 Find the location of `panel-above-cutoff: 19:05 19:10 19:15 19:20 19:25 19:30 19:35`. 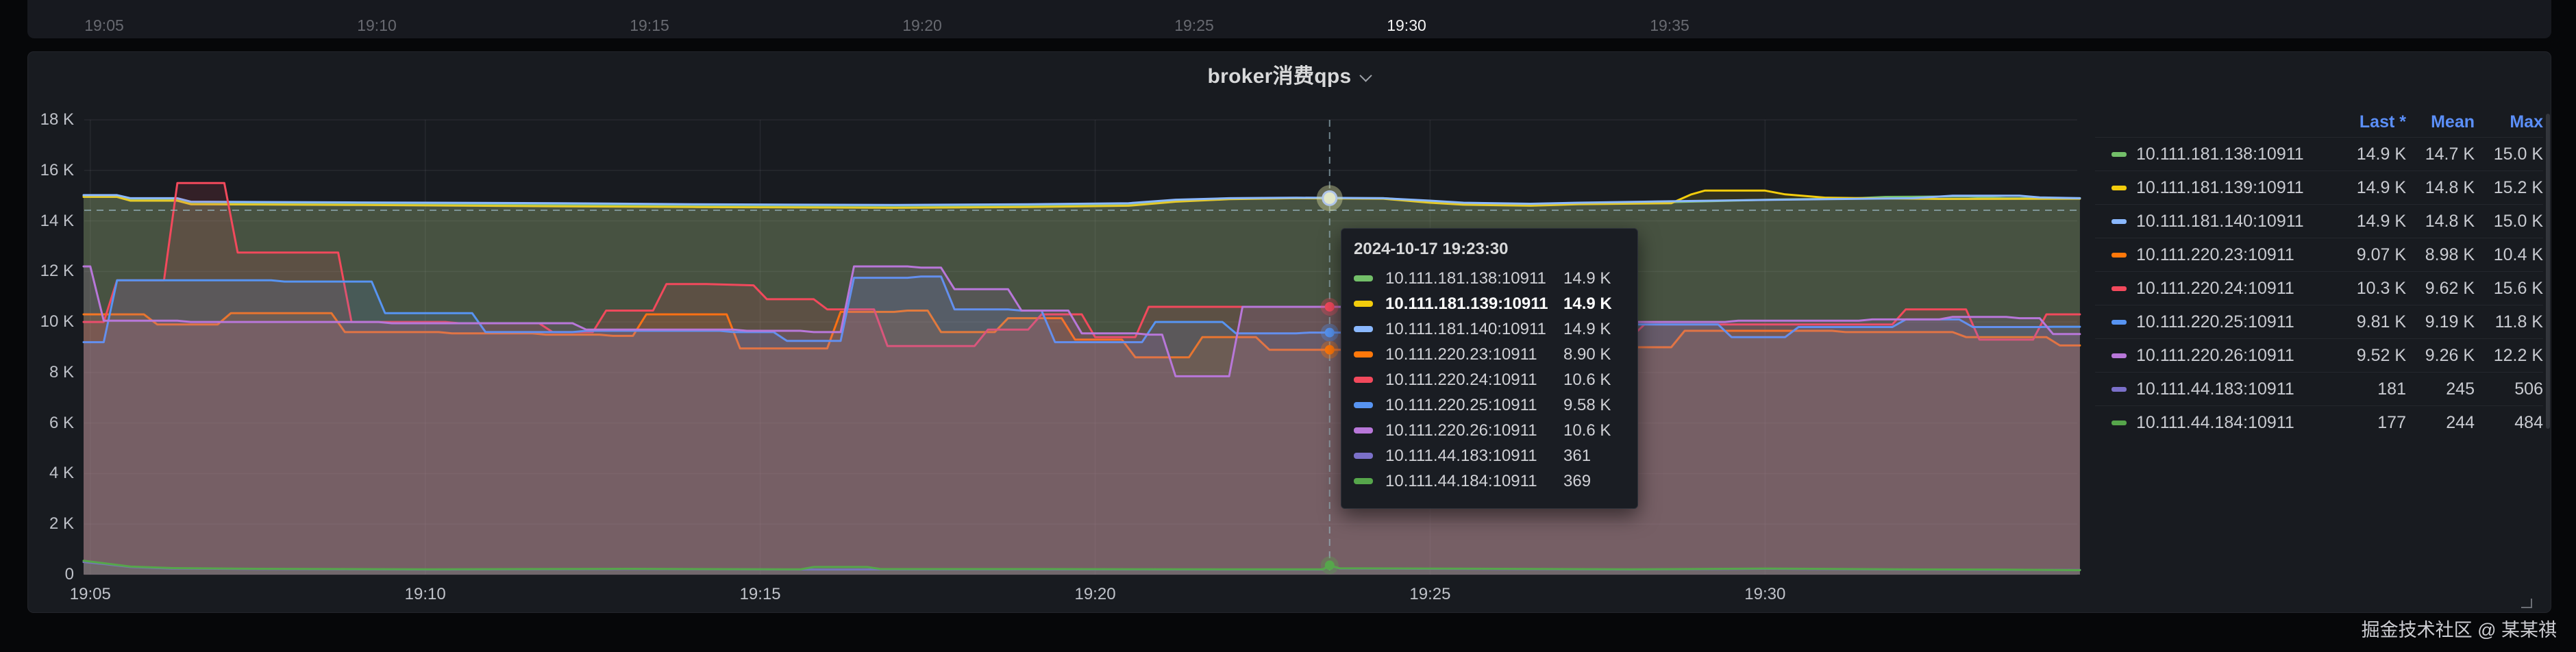

panel-above-cutoff: 19:05 19:10 19:15 19:20 19:25 19:30 19:35 is located at coordinates (1289, 19).